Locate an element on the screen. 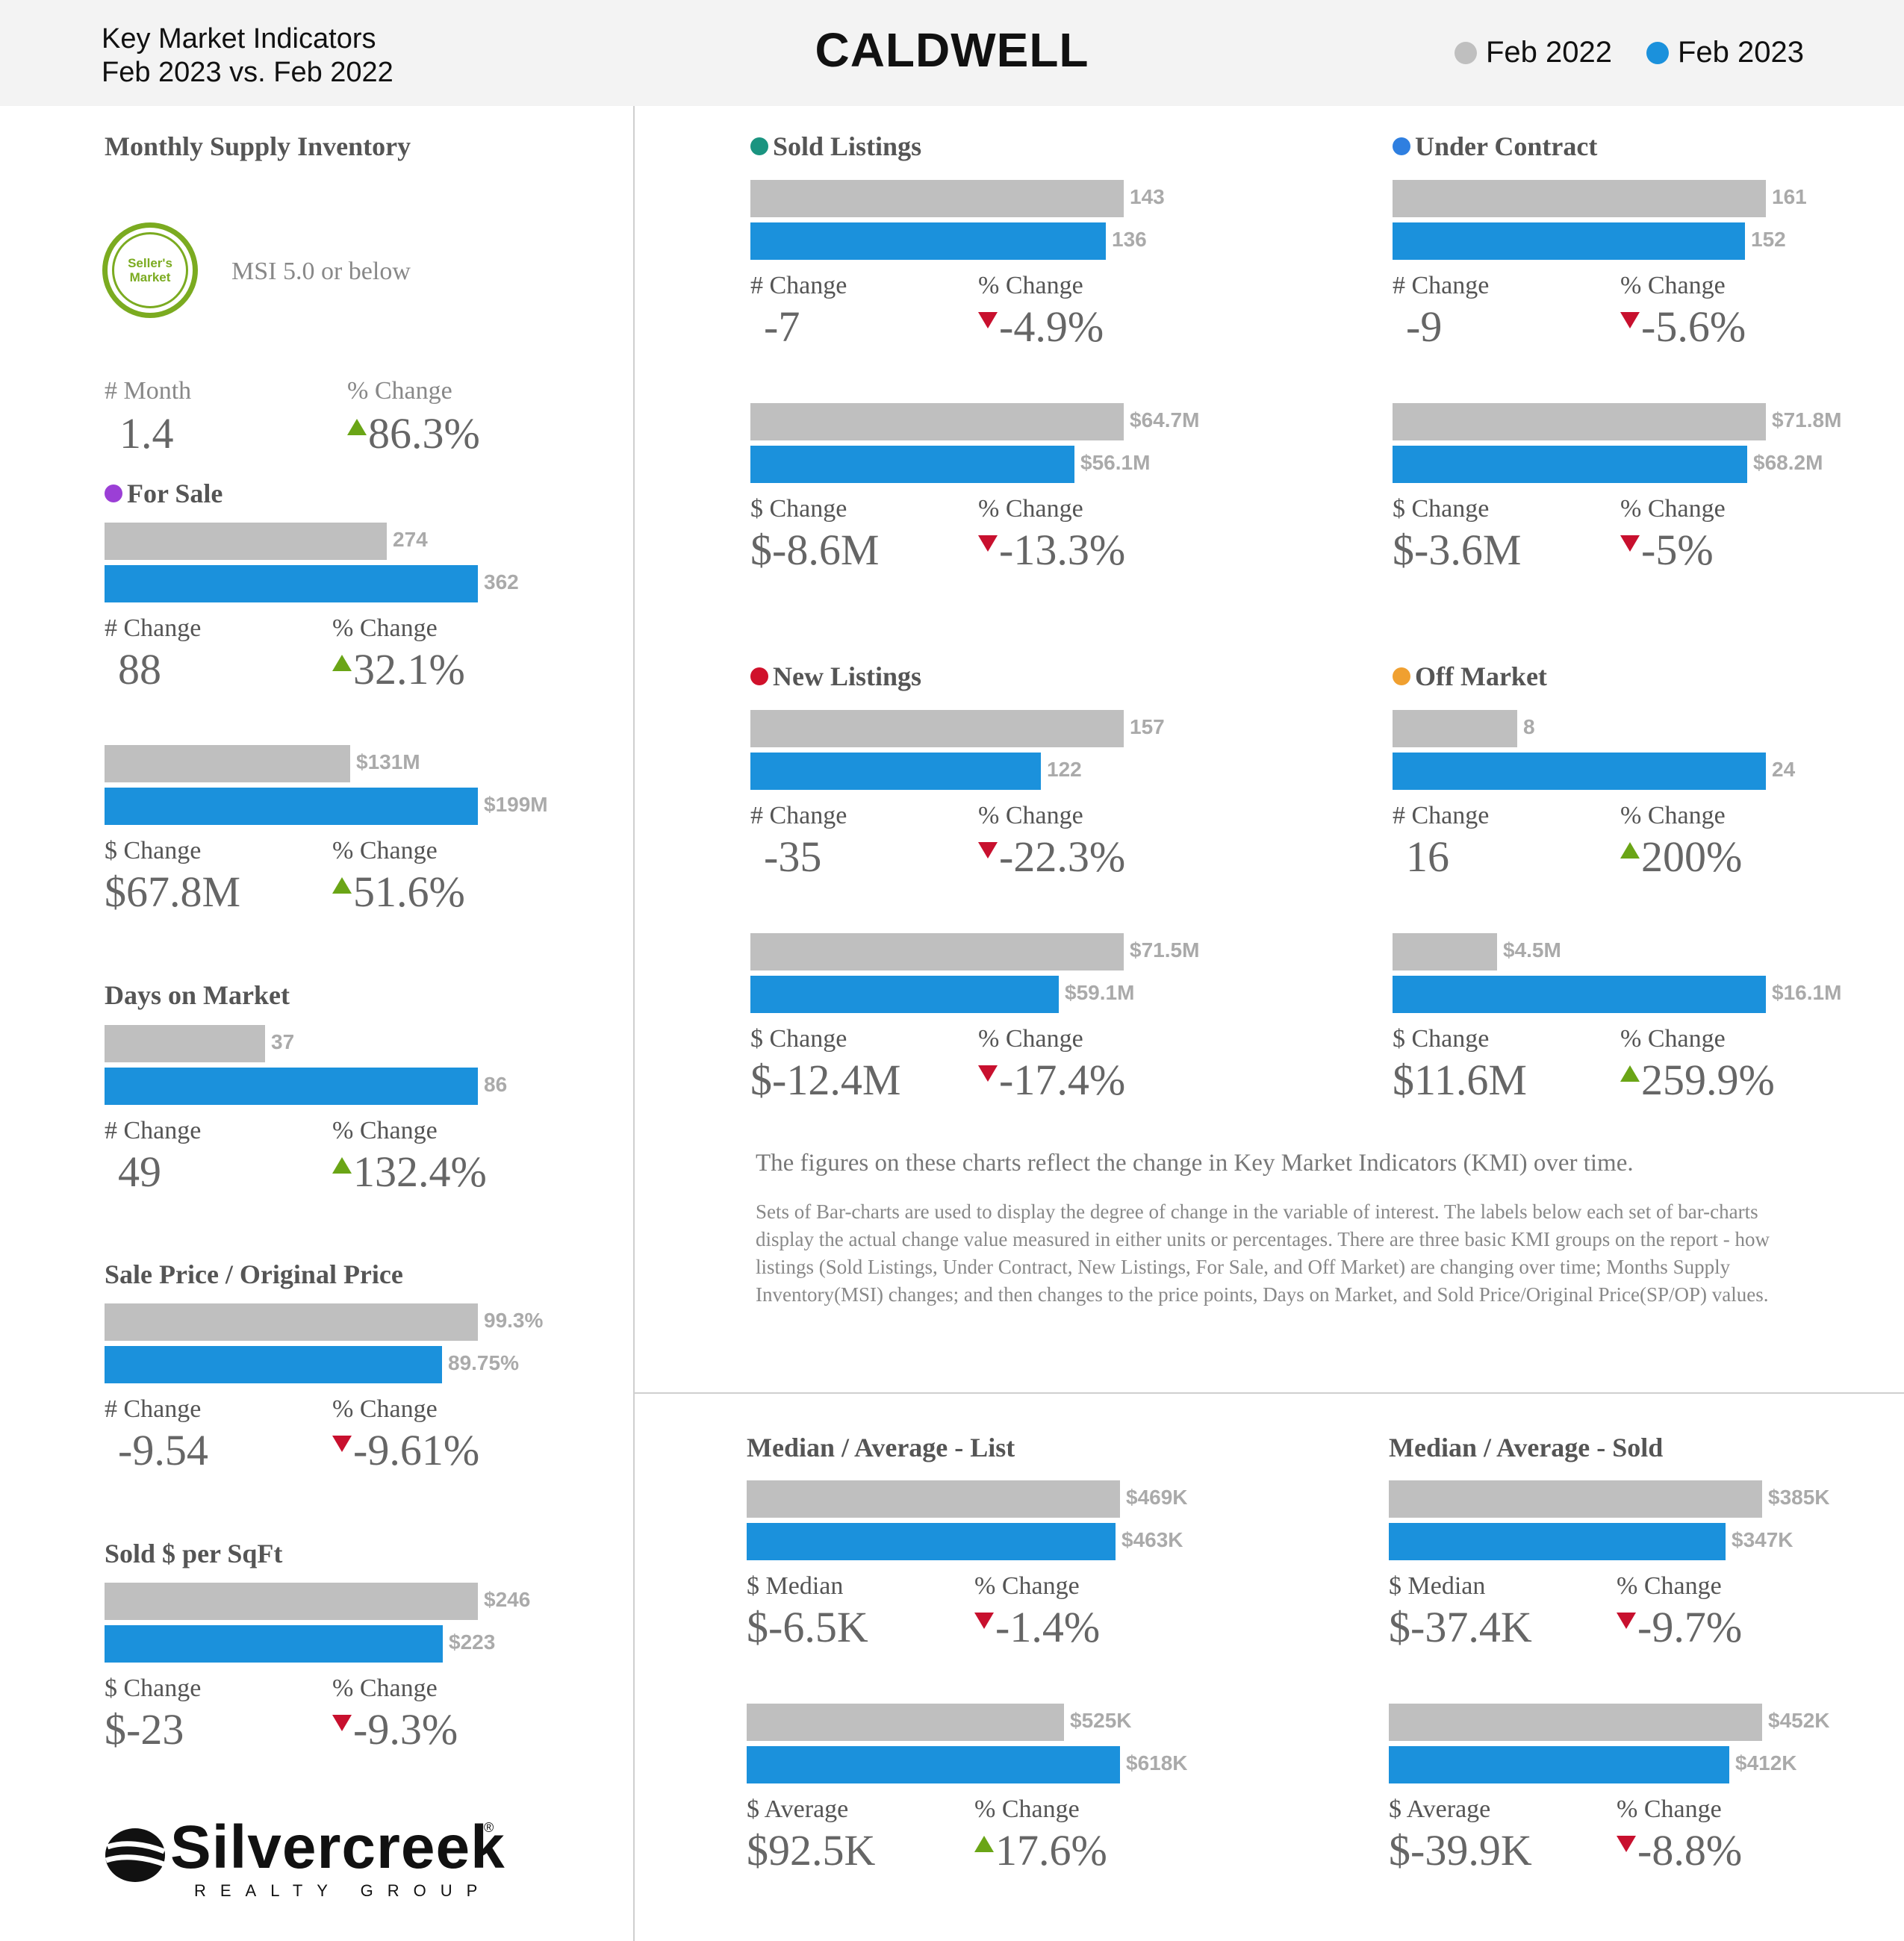 The width and height of the screenshot is (1904, 1941). sold-per-sqft-stat1-label: $ Change is located at coordinates (153, 1688).